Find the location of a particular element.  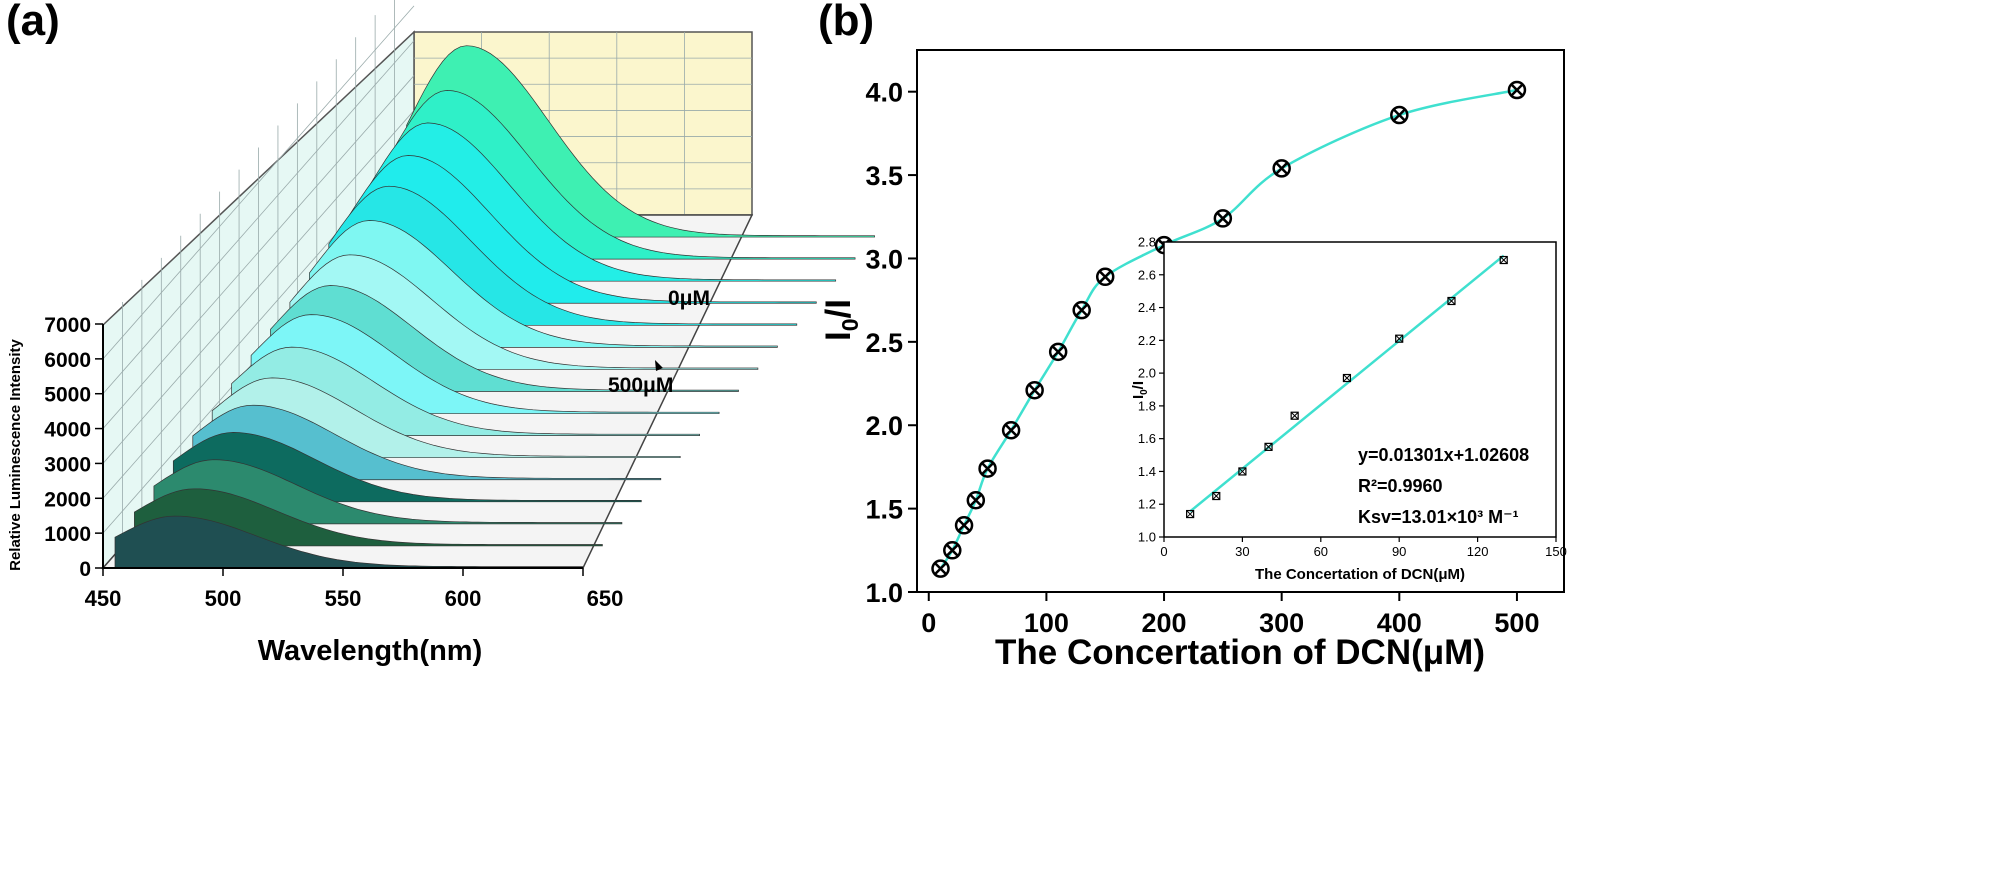

a-x-tick-label: 450 is located at coordinates (103, 598).